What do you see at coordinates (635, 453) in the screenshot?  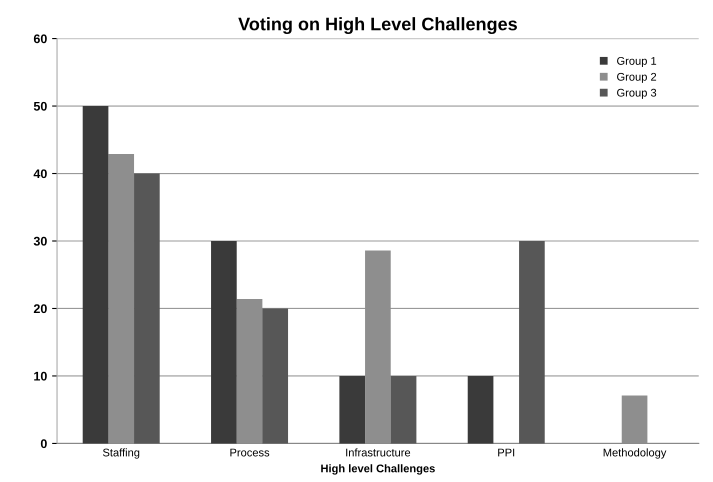 I see `x-tick-label: Methodology` at bounding box center [635, 453].